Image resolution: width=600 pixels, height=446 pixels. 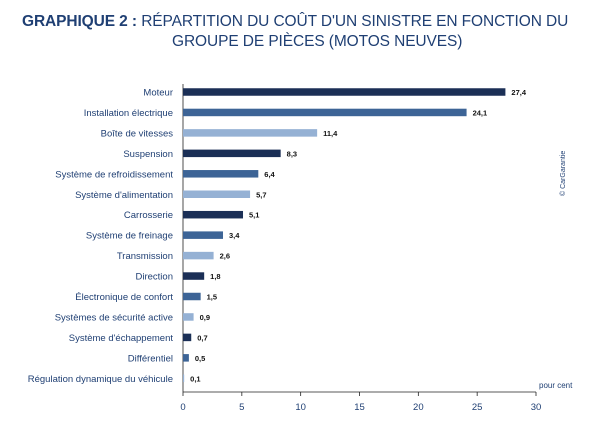 I want to click on value-label-15: 0,1, so click(x=195, y=378).